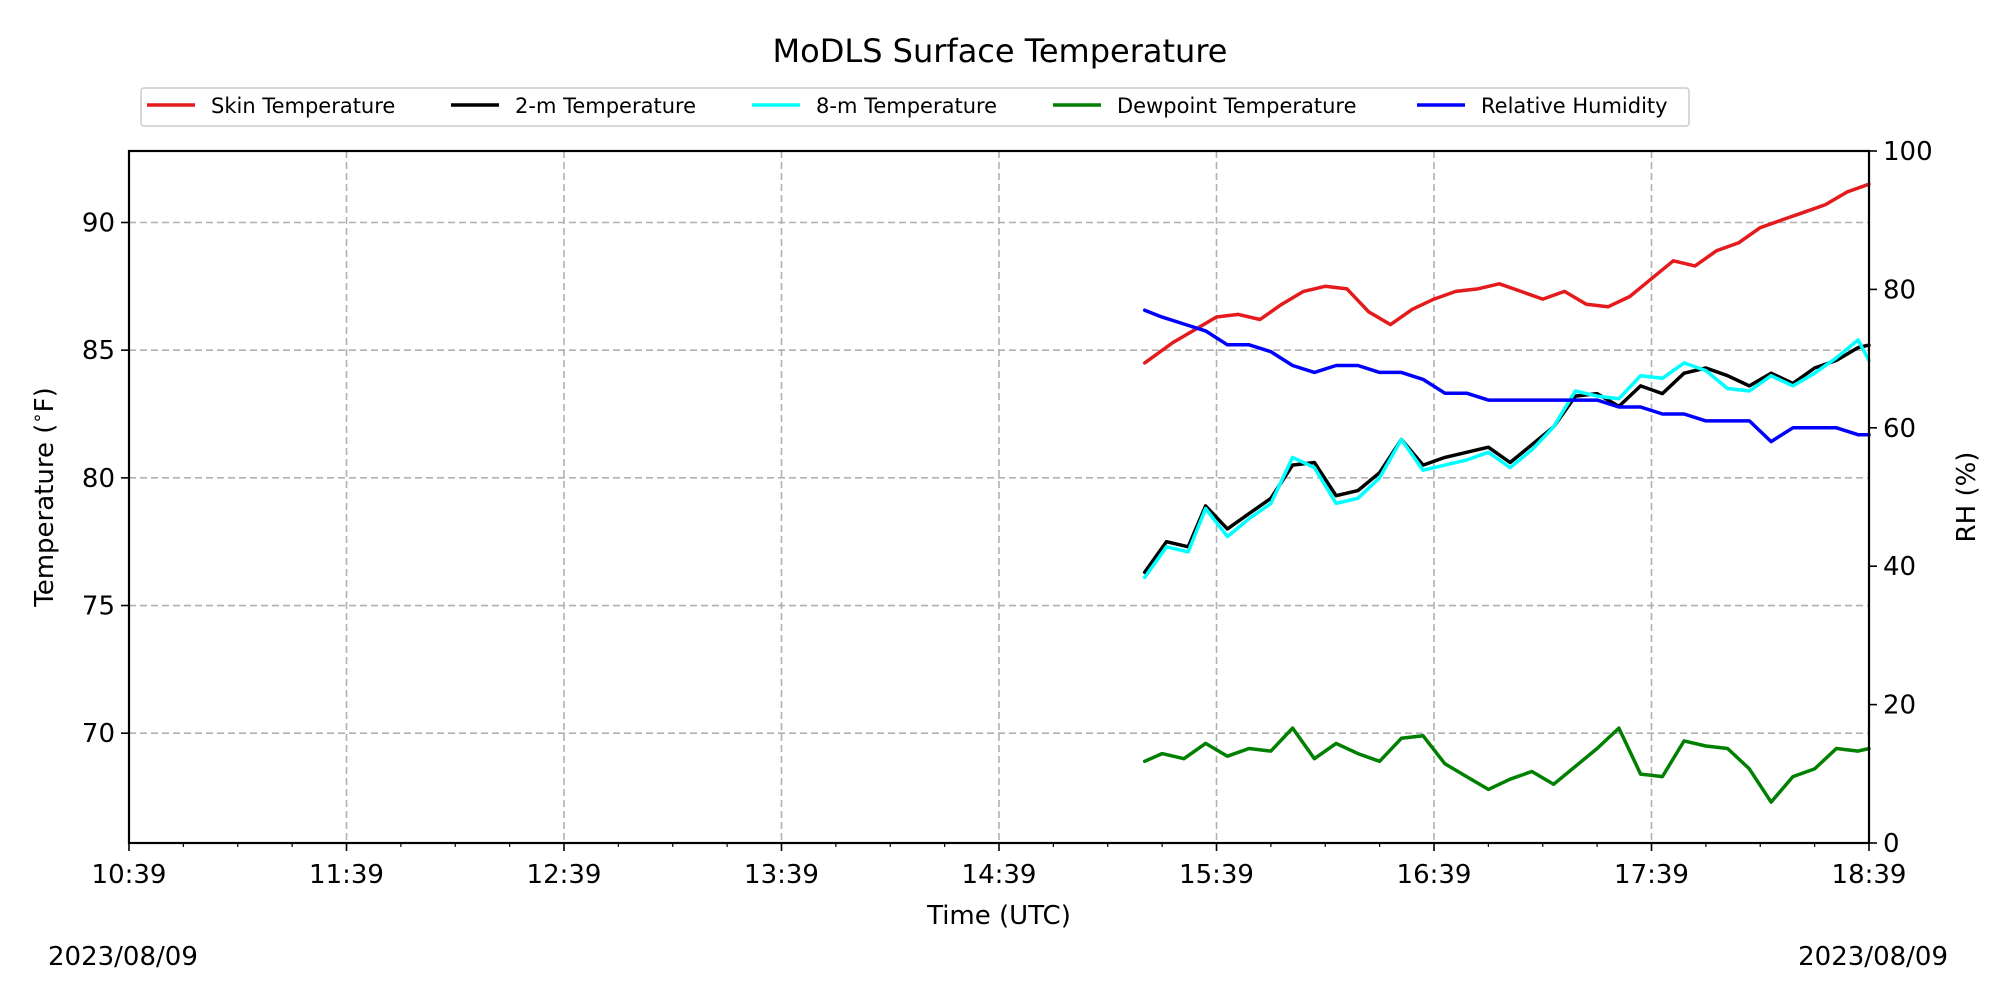  I want to click on series-line-dewpoint-temperature, so click(1506, 765).